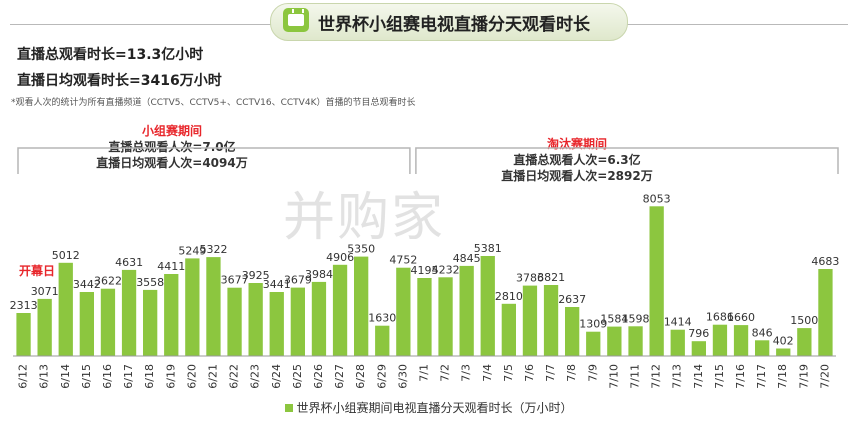  Describe the element at coordinates (466, 373) in the screenshot. I see `x-tick-7/3: 7/3` at that location.